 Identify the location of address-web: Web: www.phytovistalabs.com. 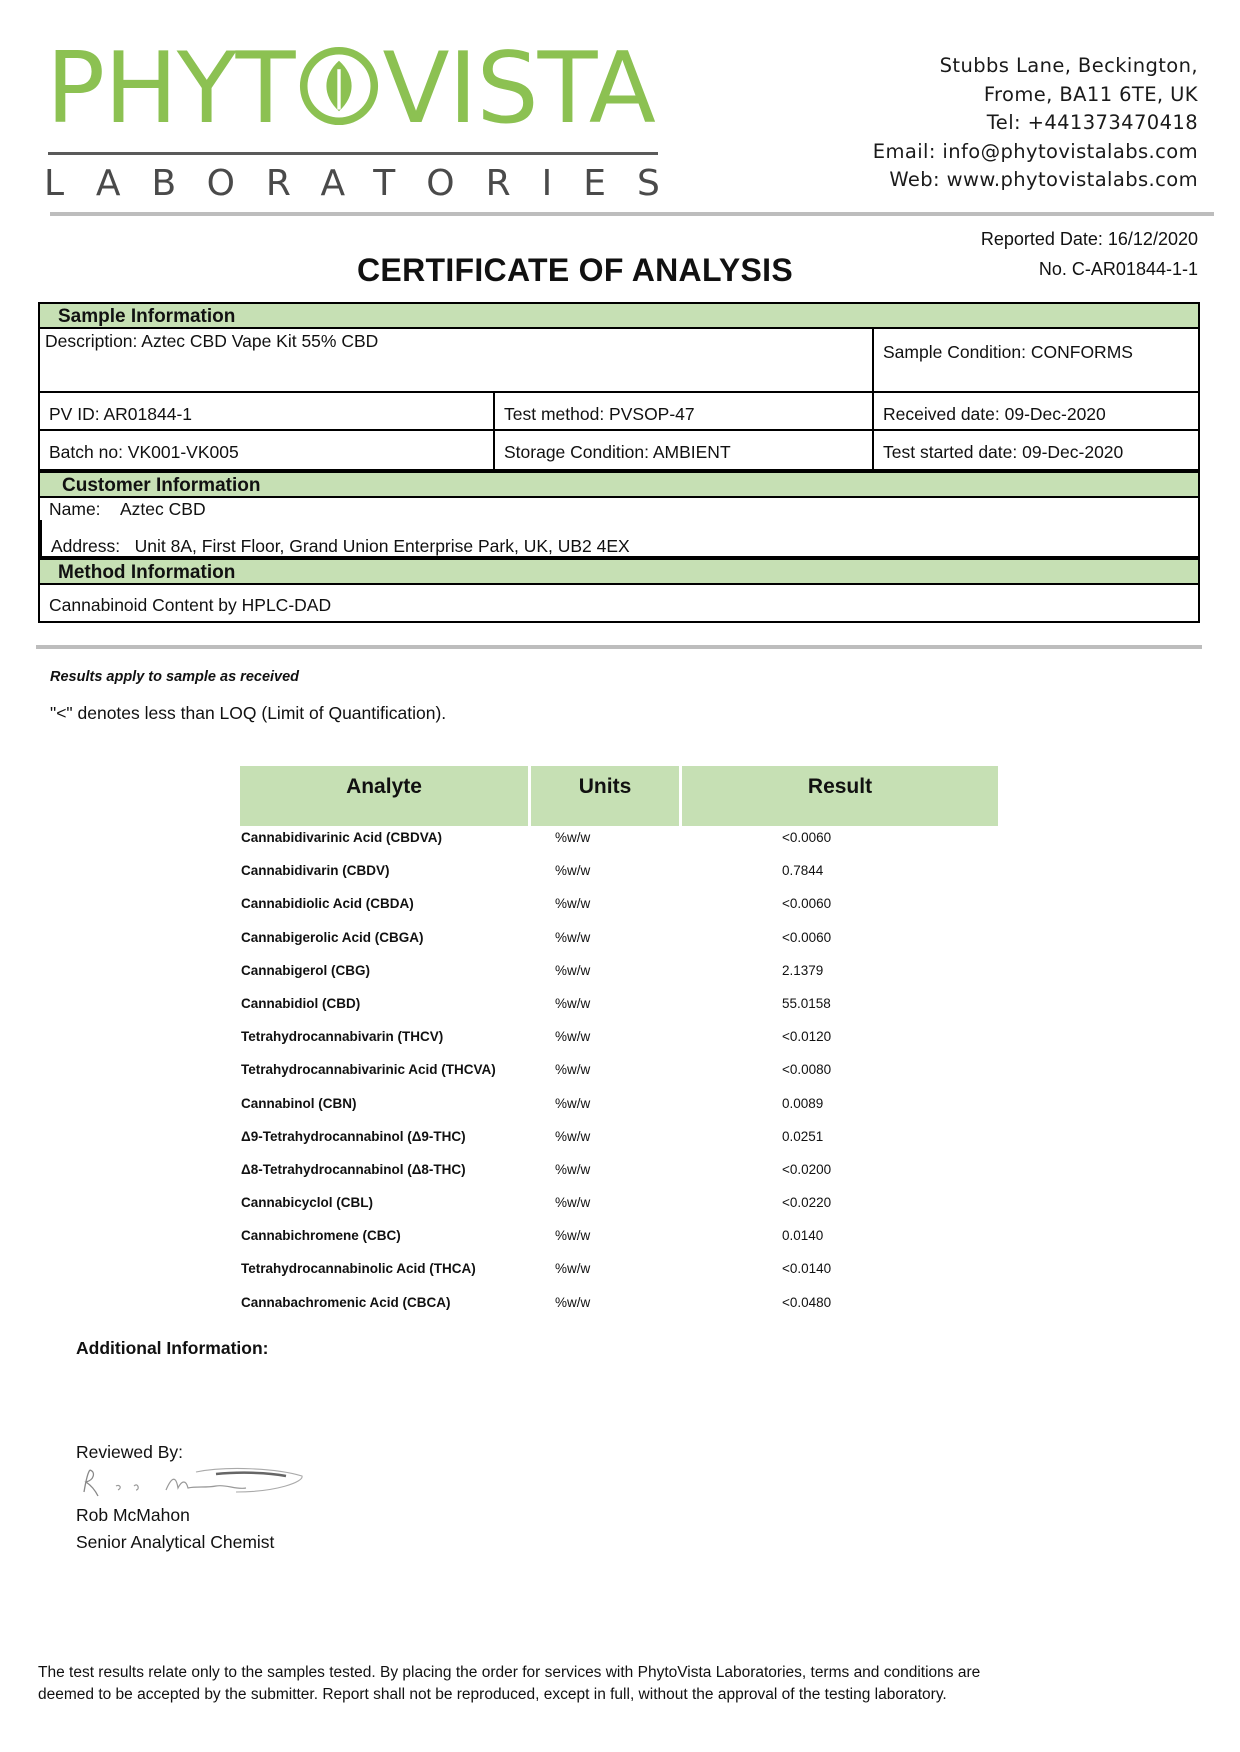
(1043, 179).